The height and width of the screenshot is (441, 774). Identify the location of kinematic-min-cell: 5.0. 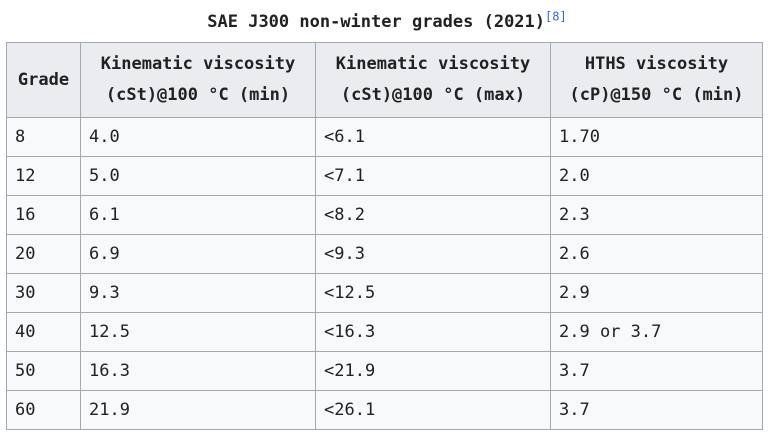
(198, 176).